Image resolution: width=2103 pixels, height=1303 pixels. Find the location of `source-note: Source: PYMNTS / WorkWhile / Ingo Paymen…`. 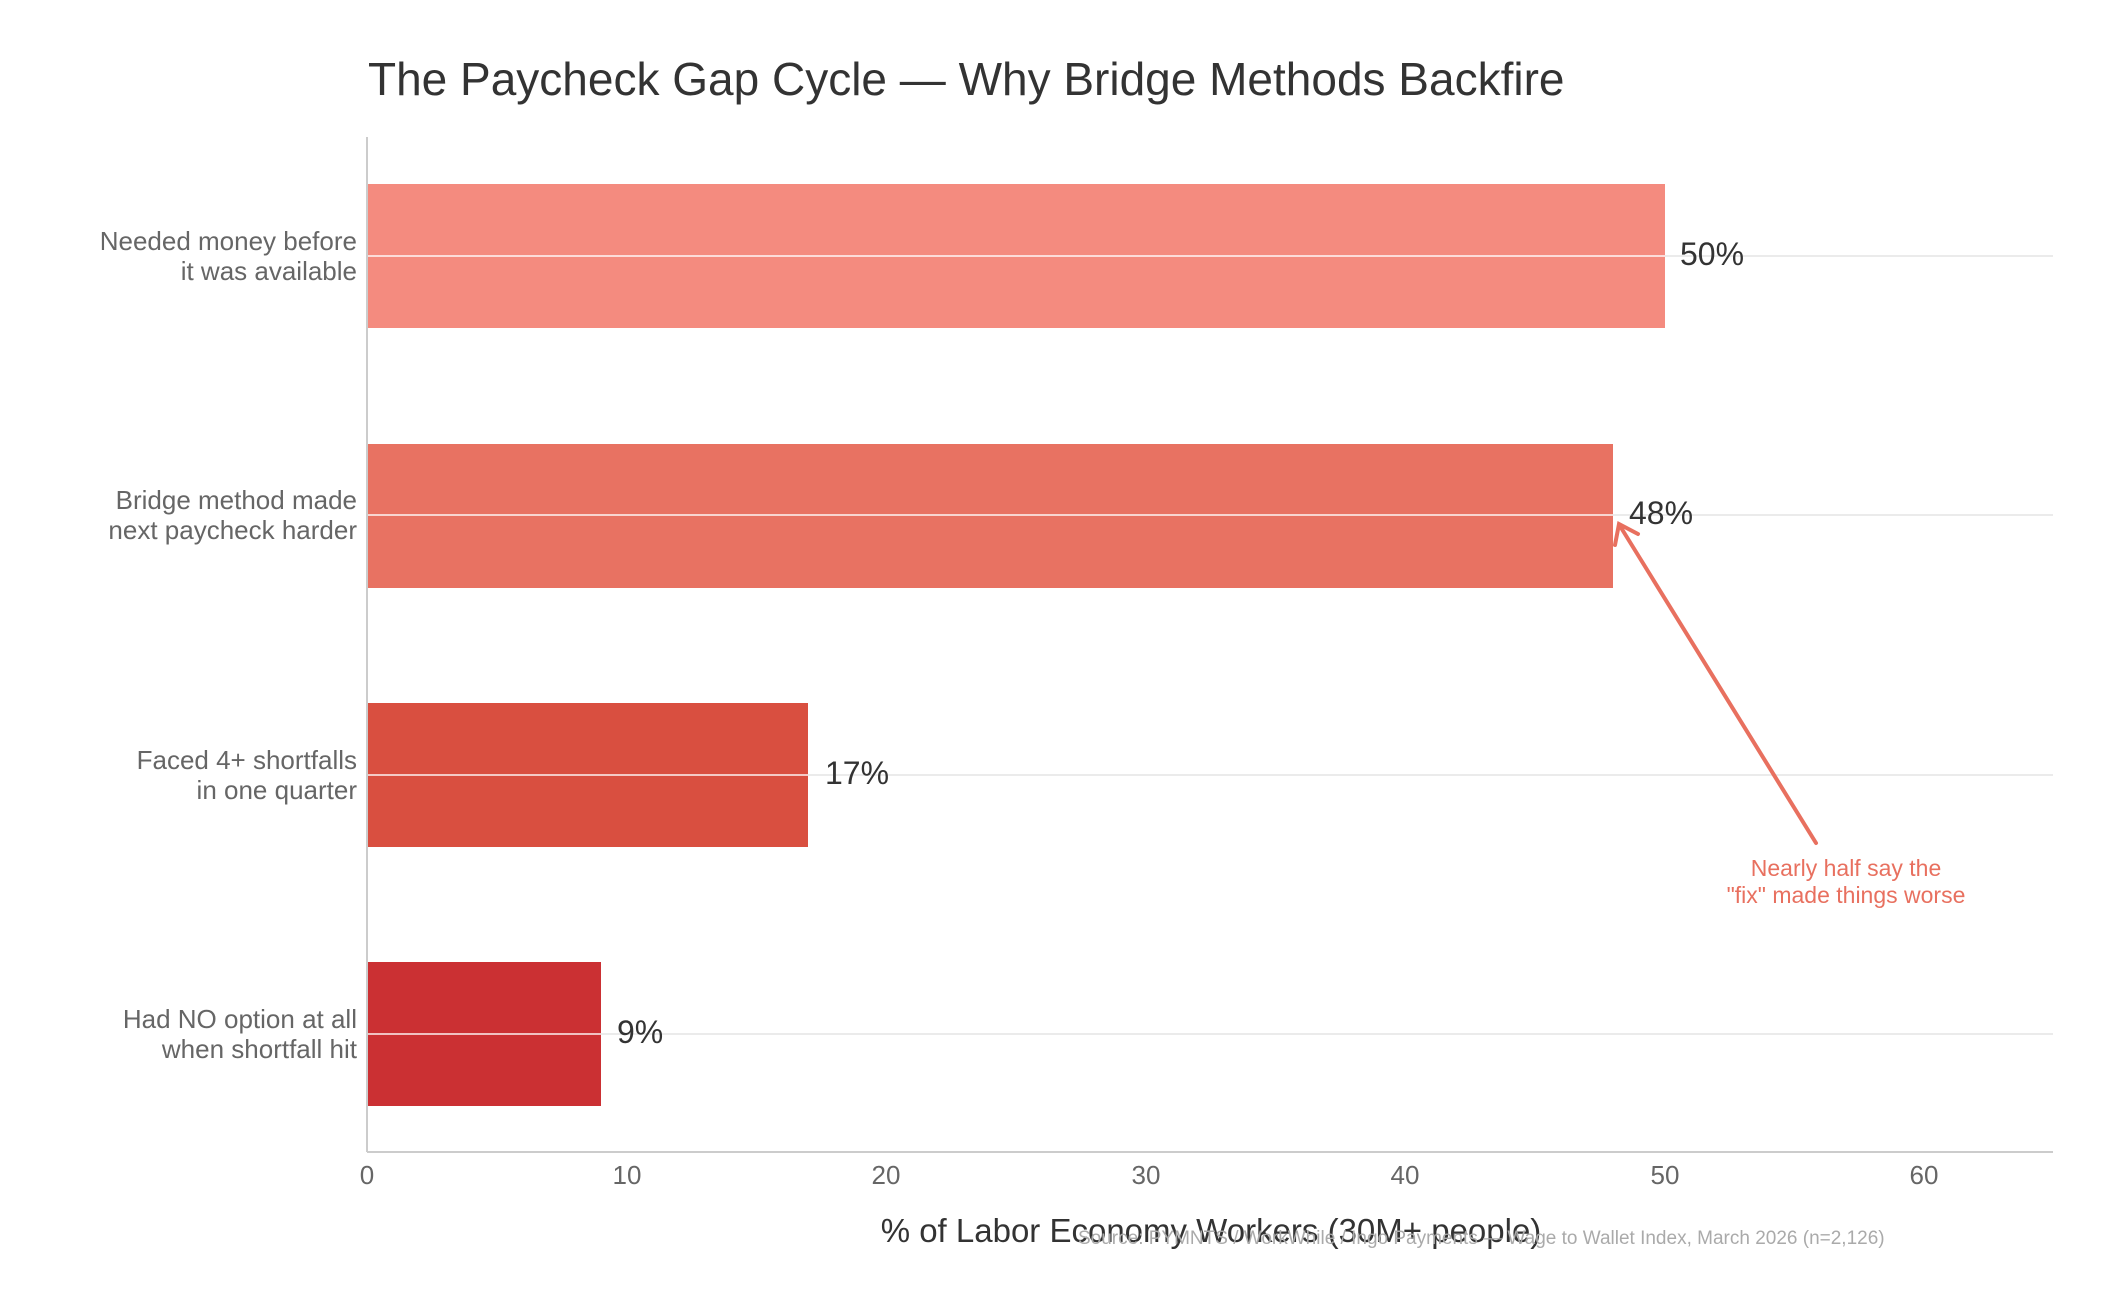

source-note: Source: PYMNTS / WorkWhile / Ingo Paymen… is located at coordinates (1481, 1238).